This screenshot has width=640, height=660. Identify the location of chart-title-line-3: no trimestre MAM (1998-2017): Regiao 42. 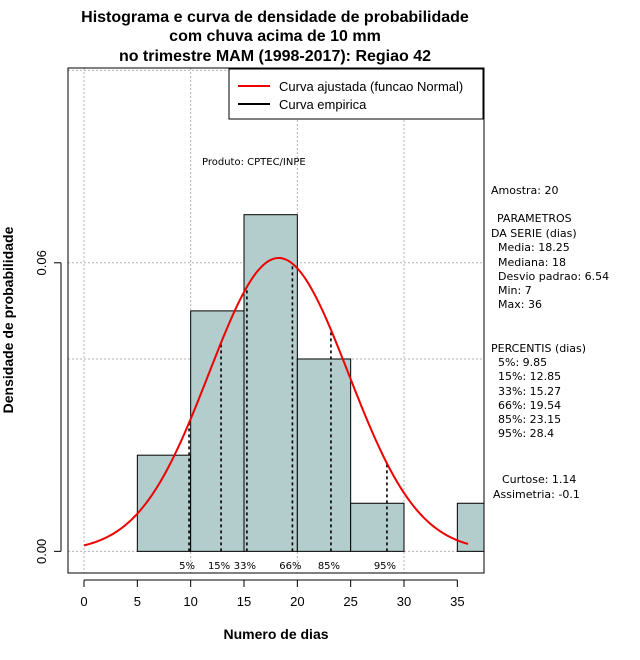
(275, 56).